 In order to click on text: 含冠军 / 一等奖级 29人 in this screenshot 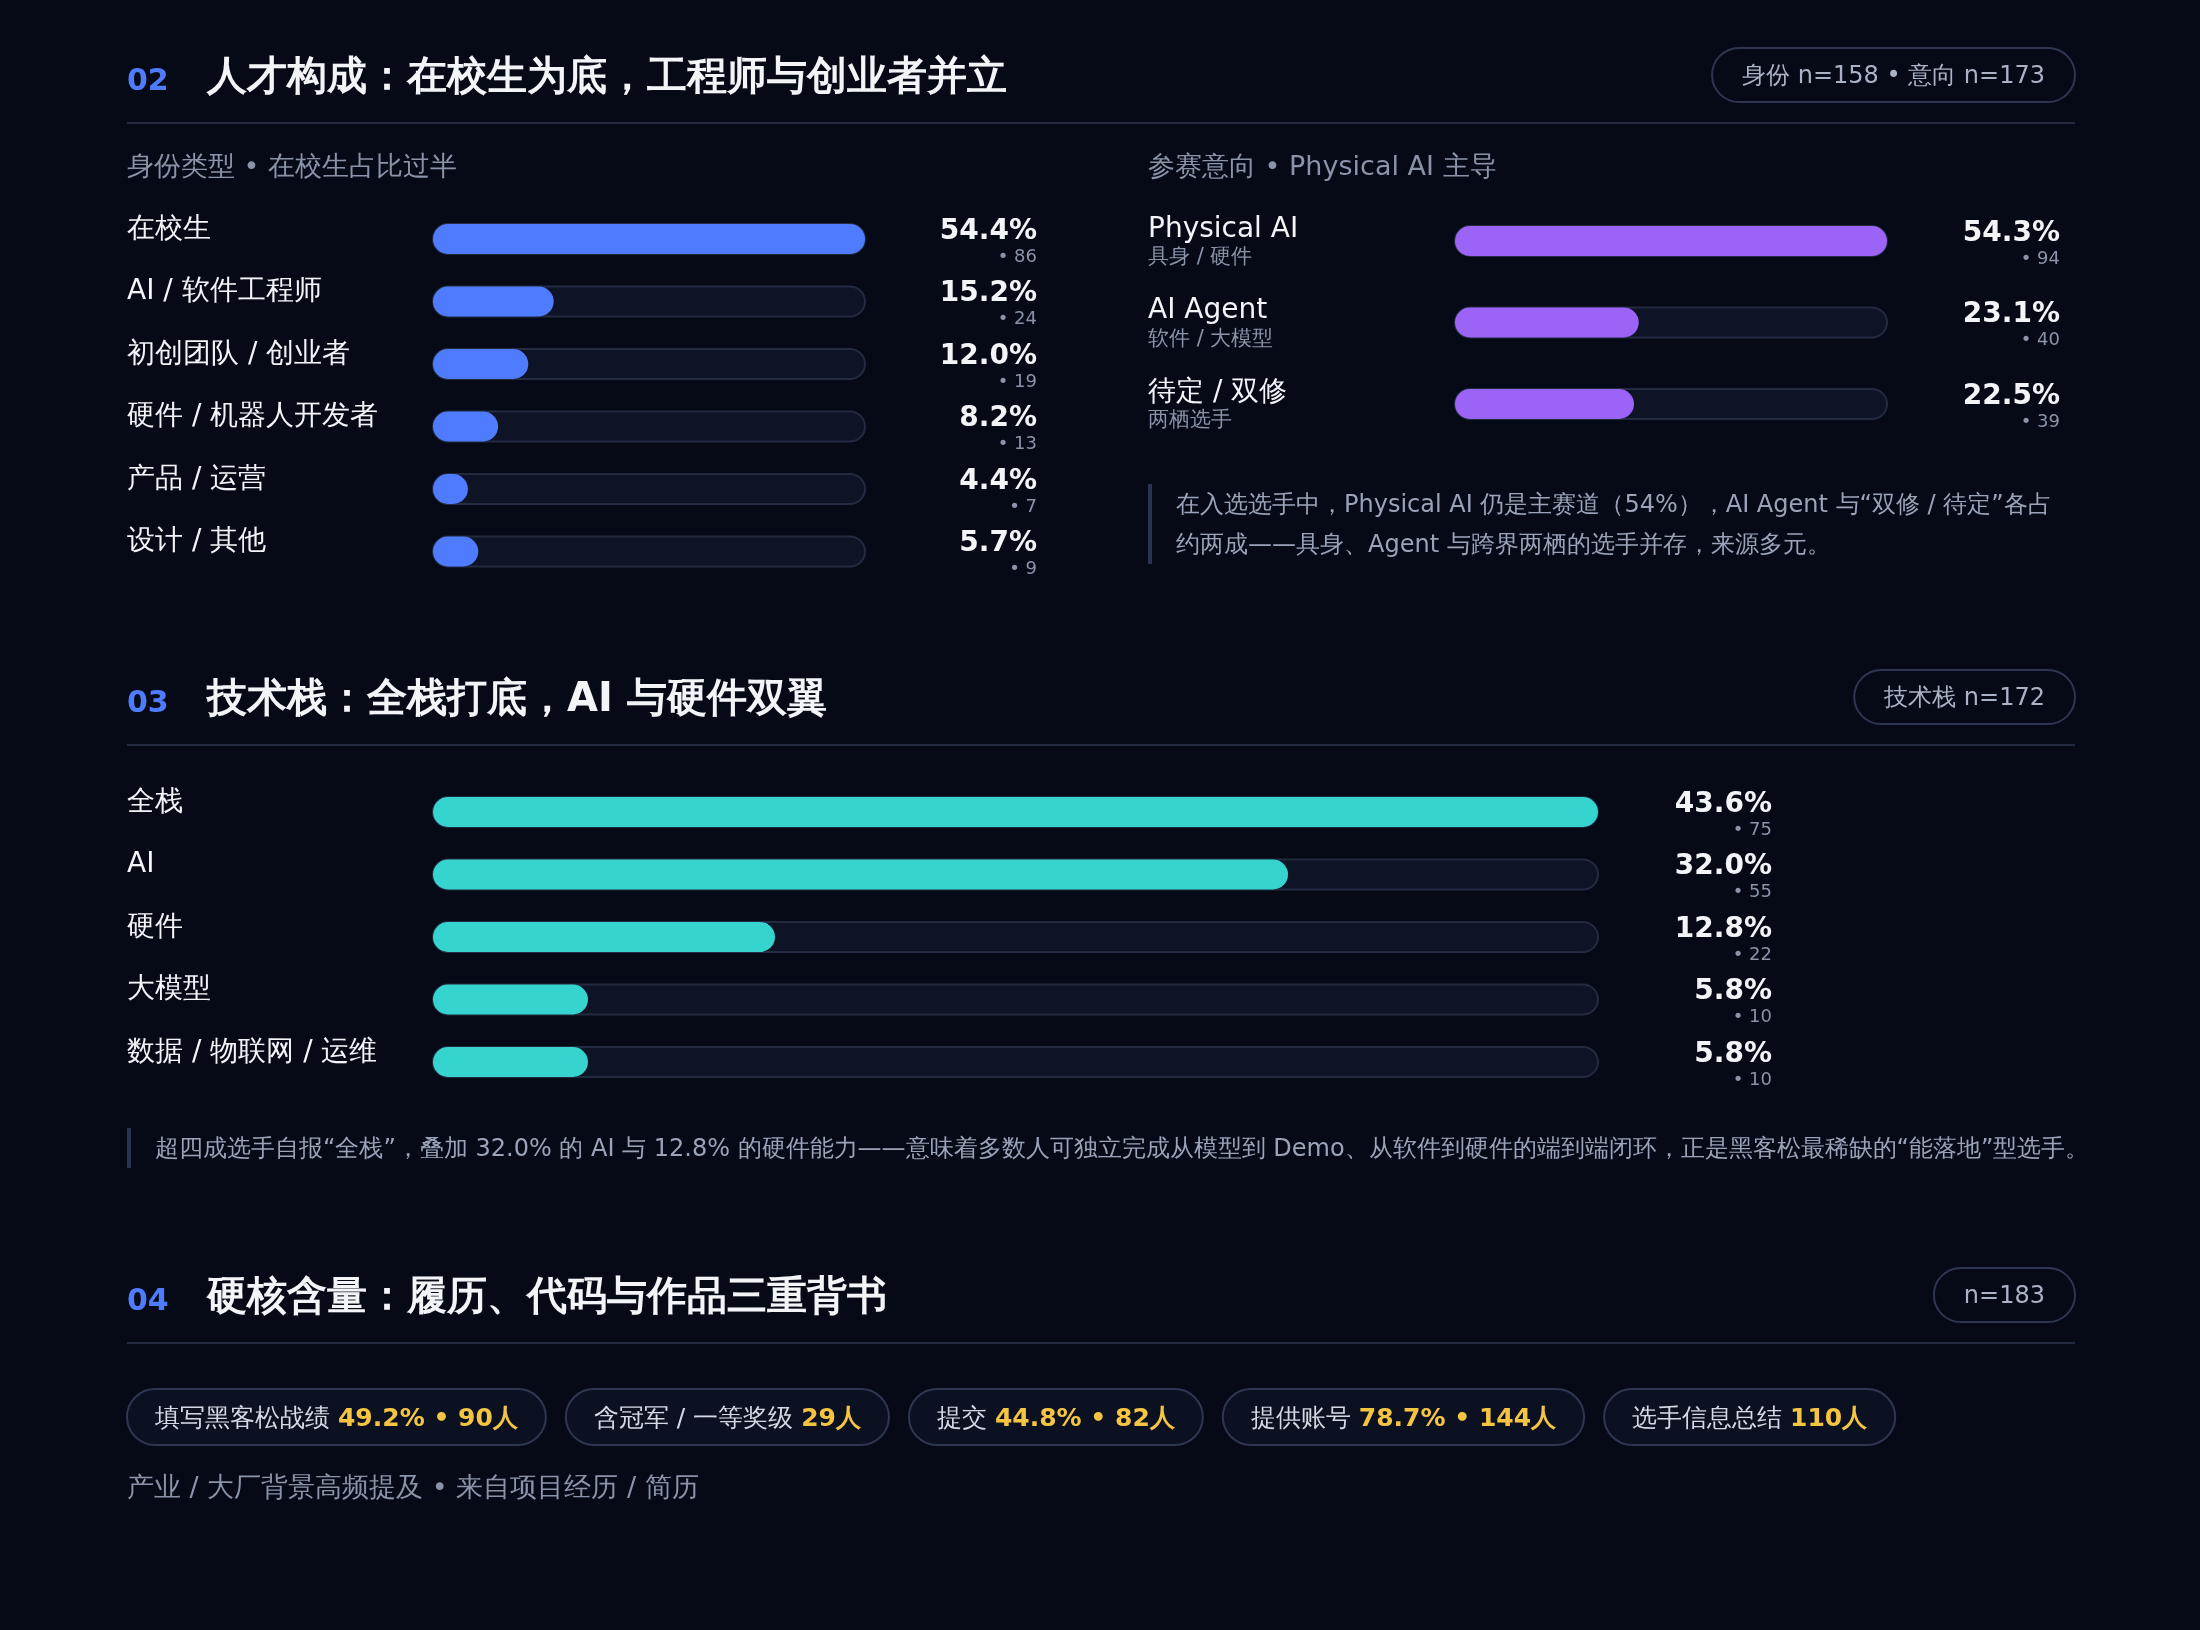, I will do `click(727, 1417)`.